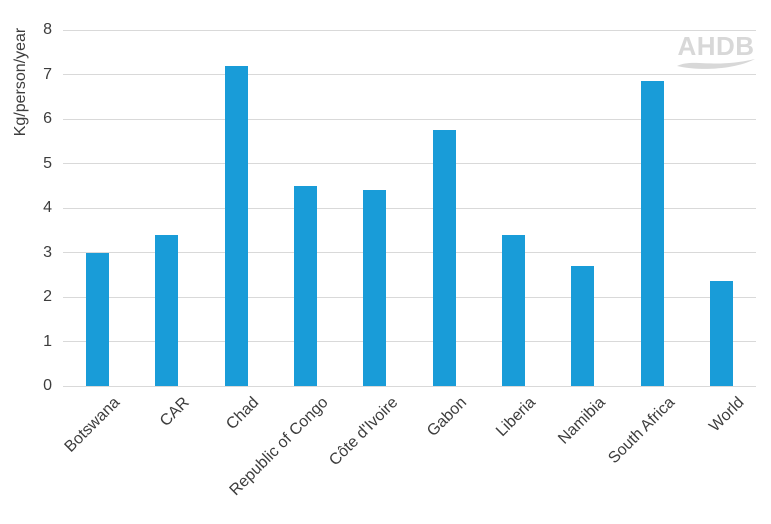  I want to click on bar-gabon, so click(444, 258).